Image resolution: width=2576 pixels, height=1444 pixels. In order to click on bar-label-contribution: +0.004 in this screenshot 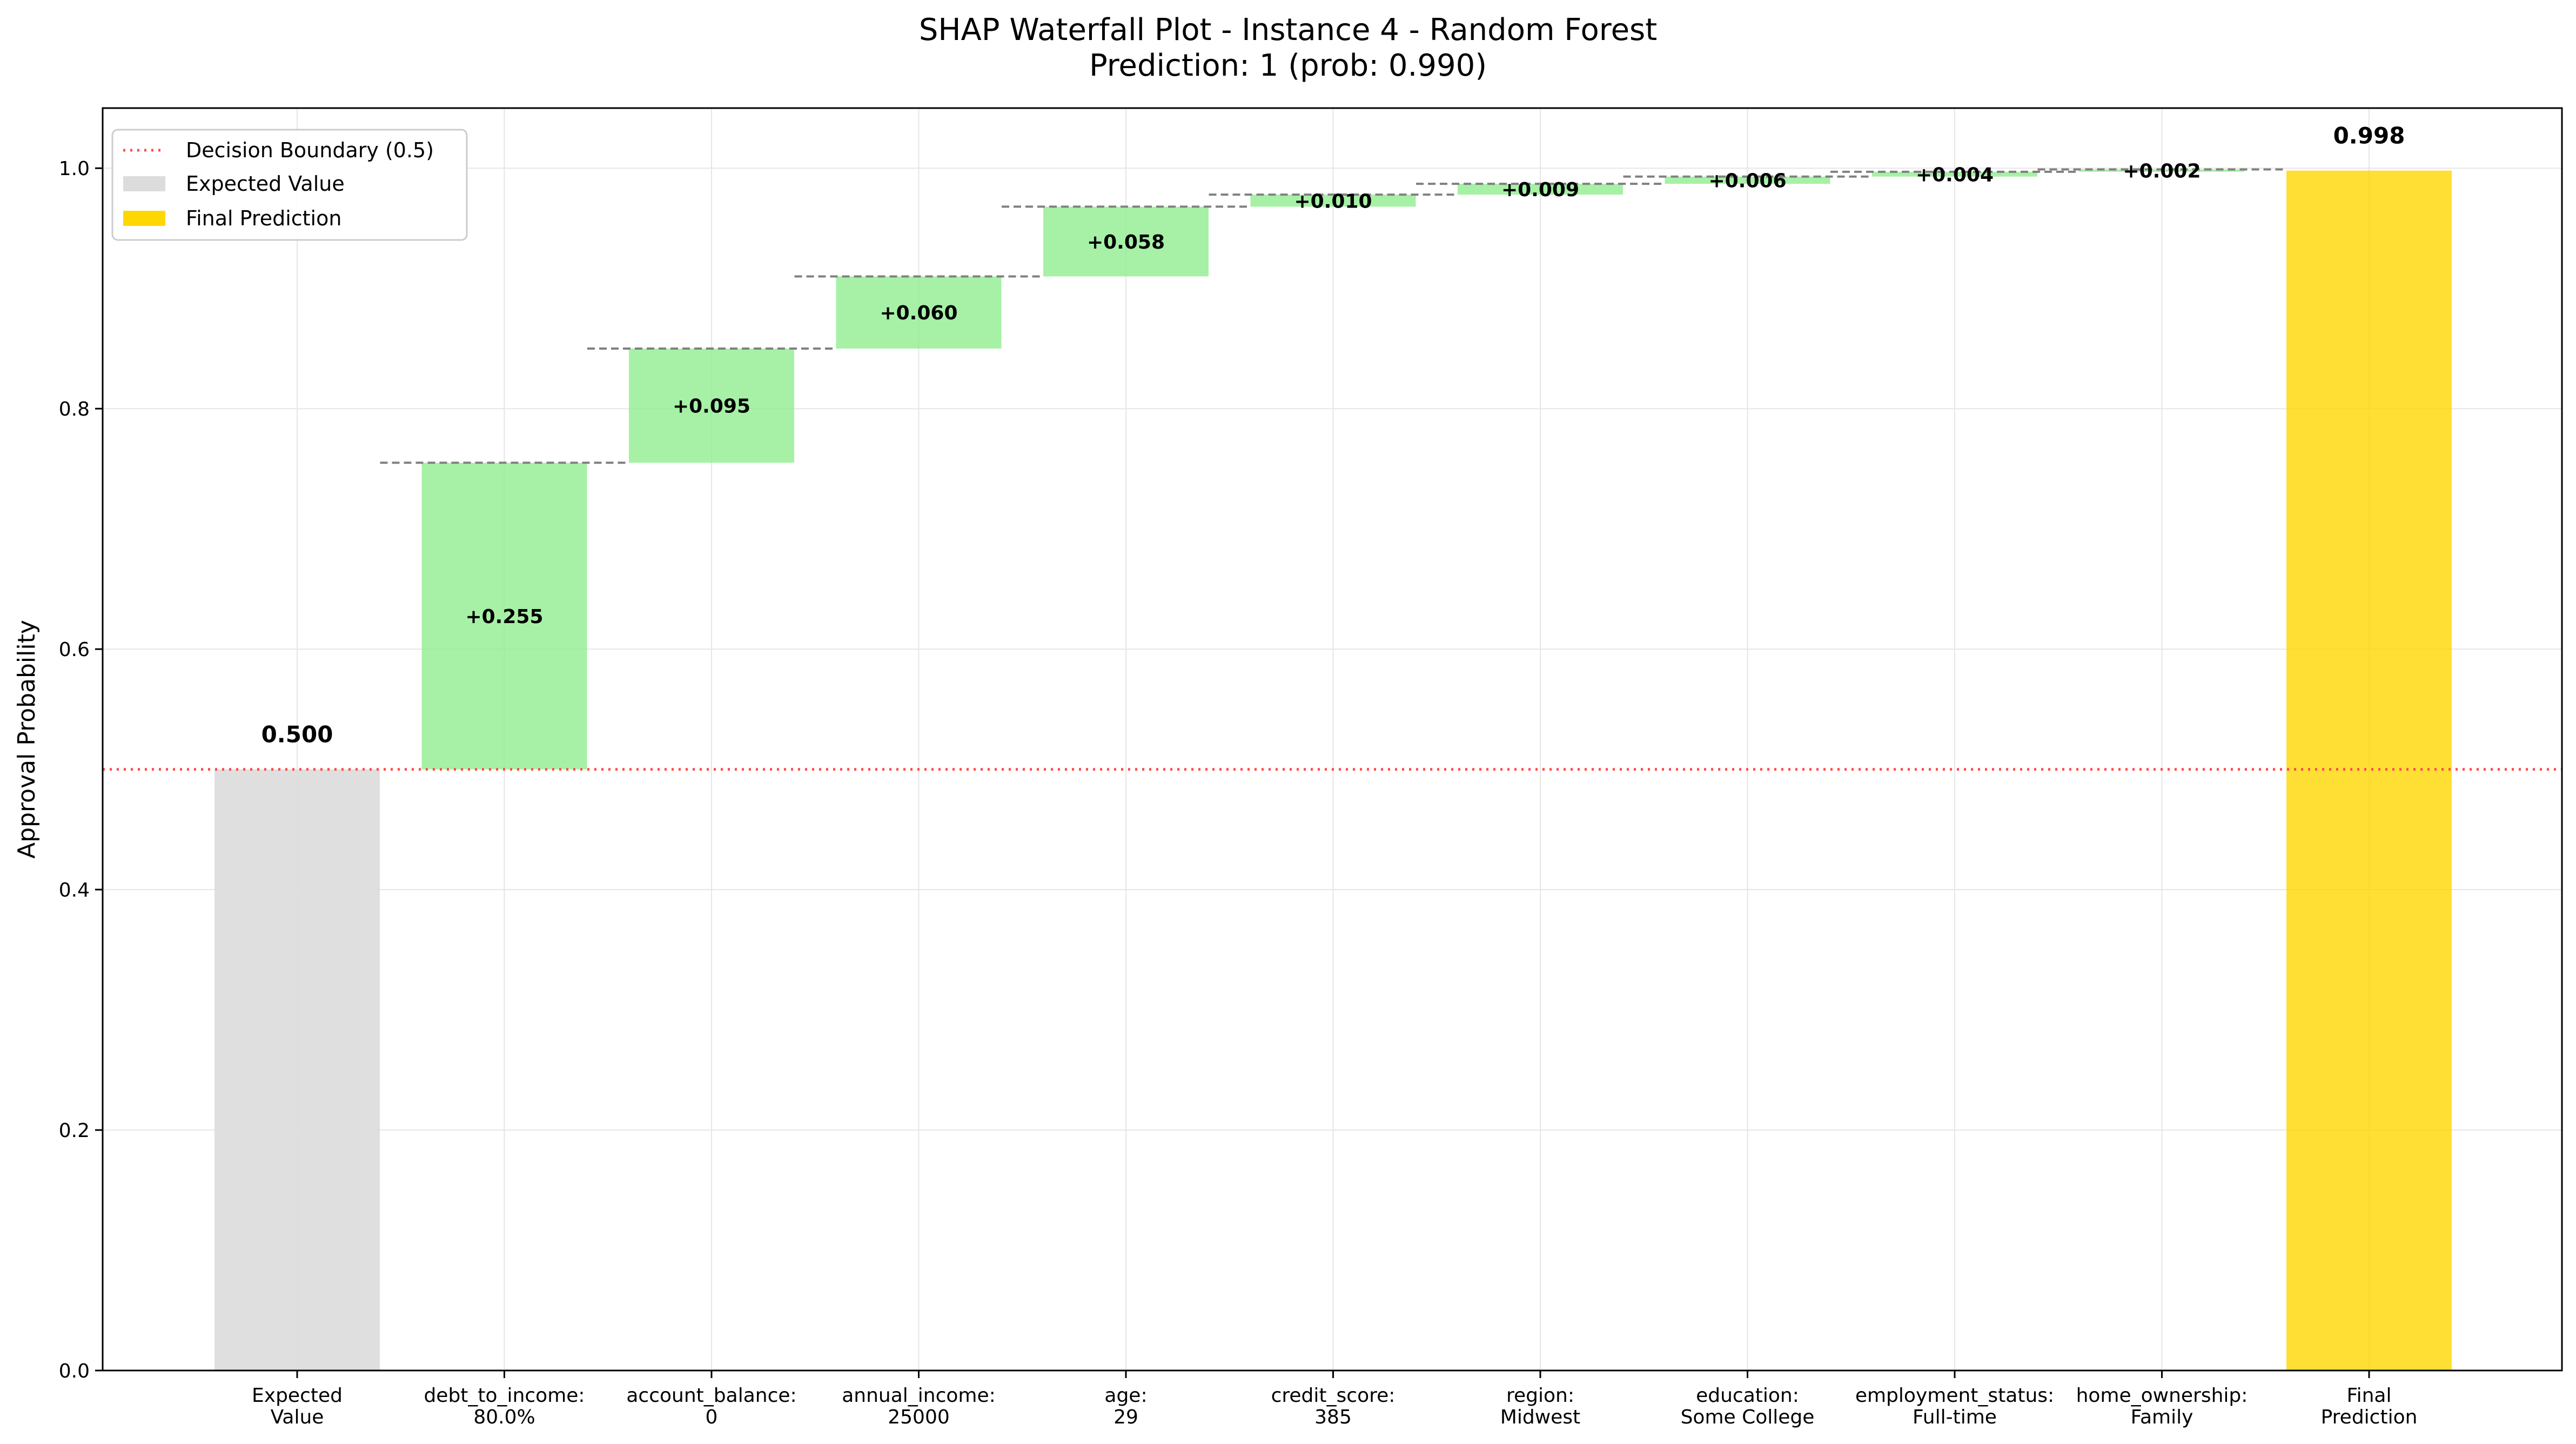, I will do `click(1955, 175)`.